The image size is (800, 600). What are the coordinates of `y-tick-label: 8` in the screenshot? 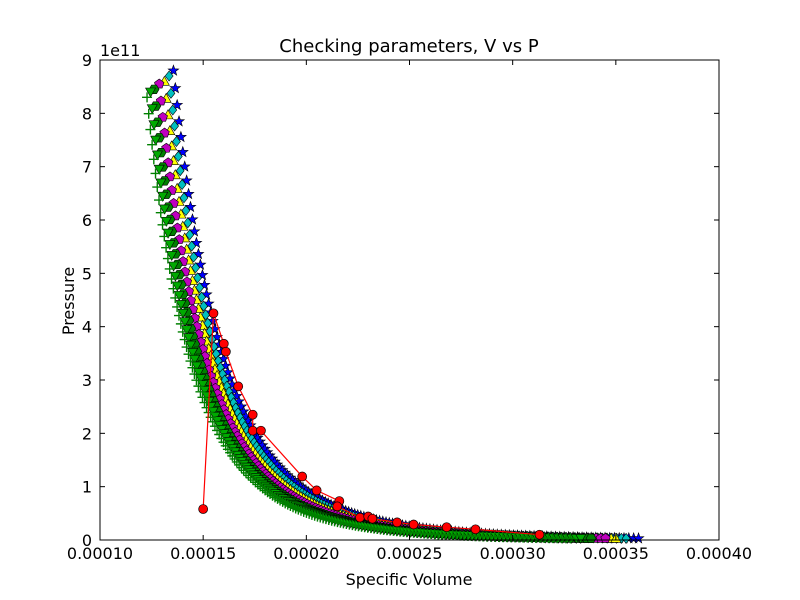 It's located at (87, 113).